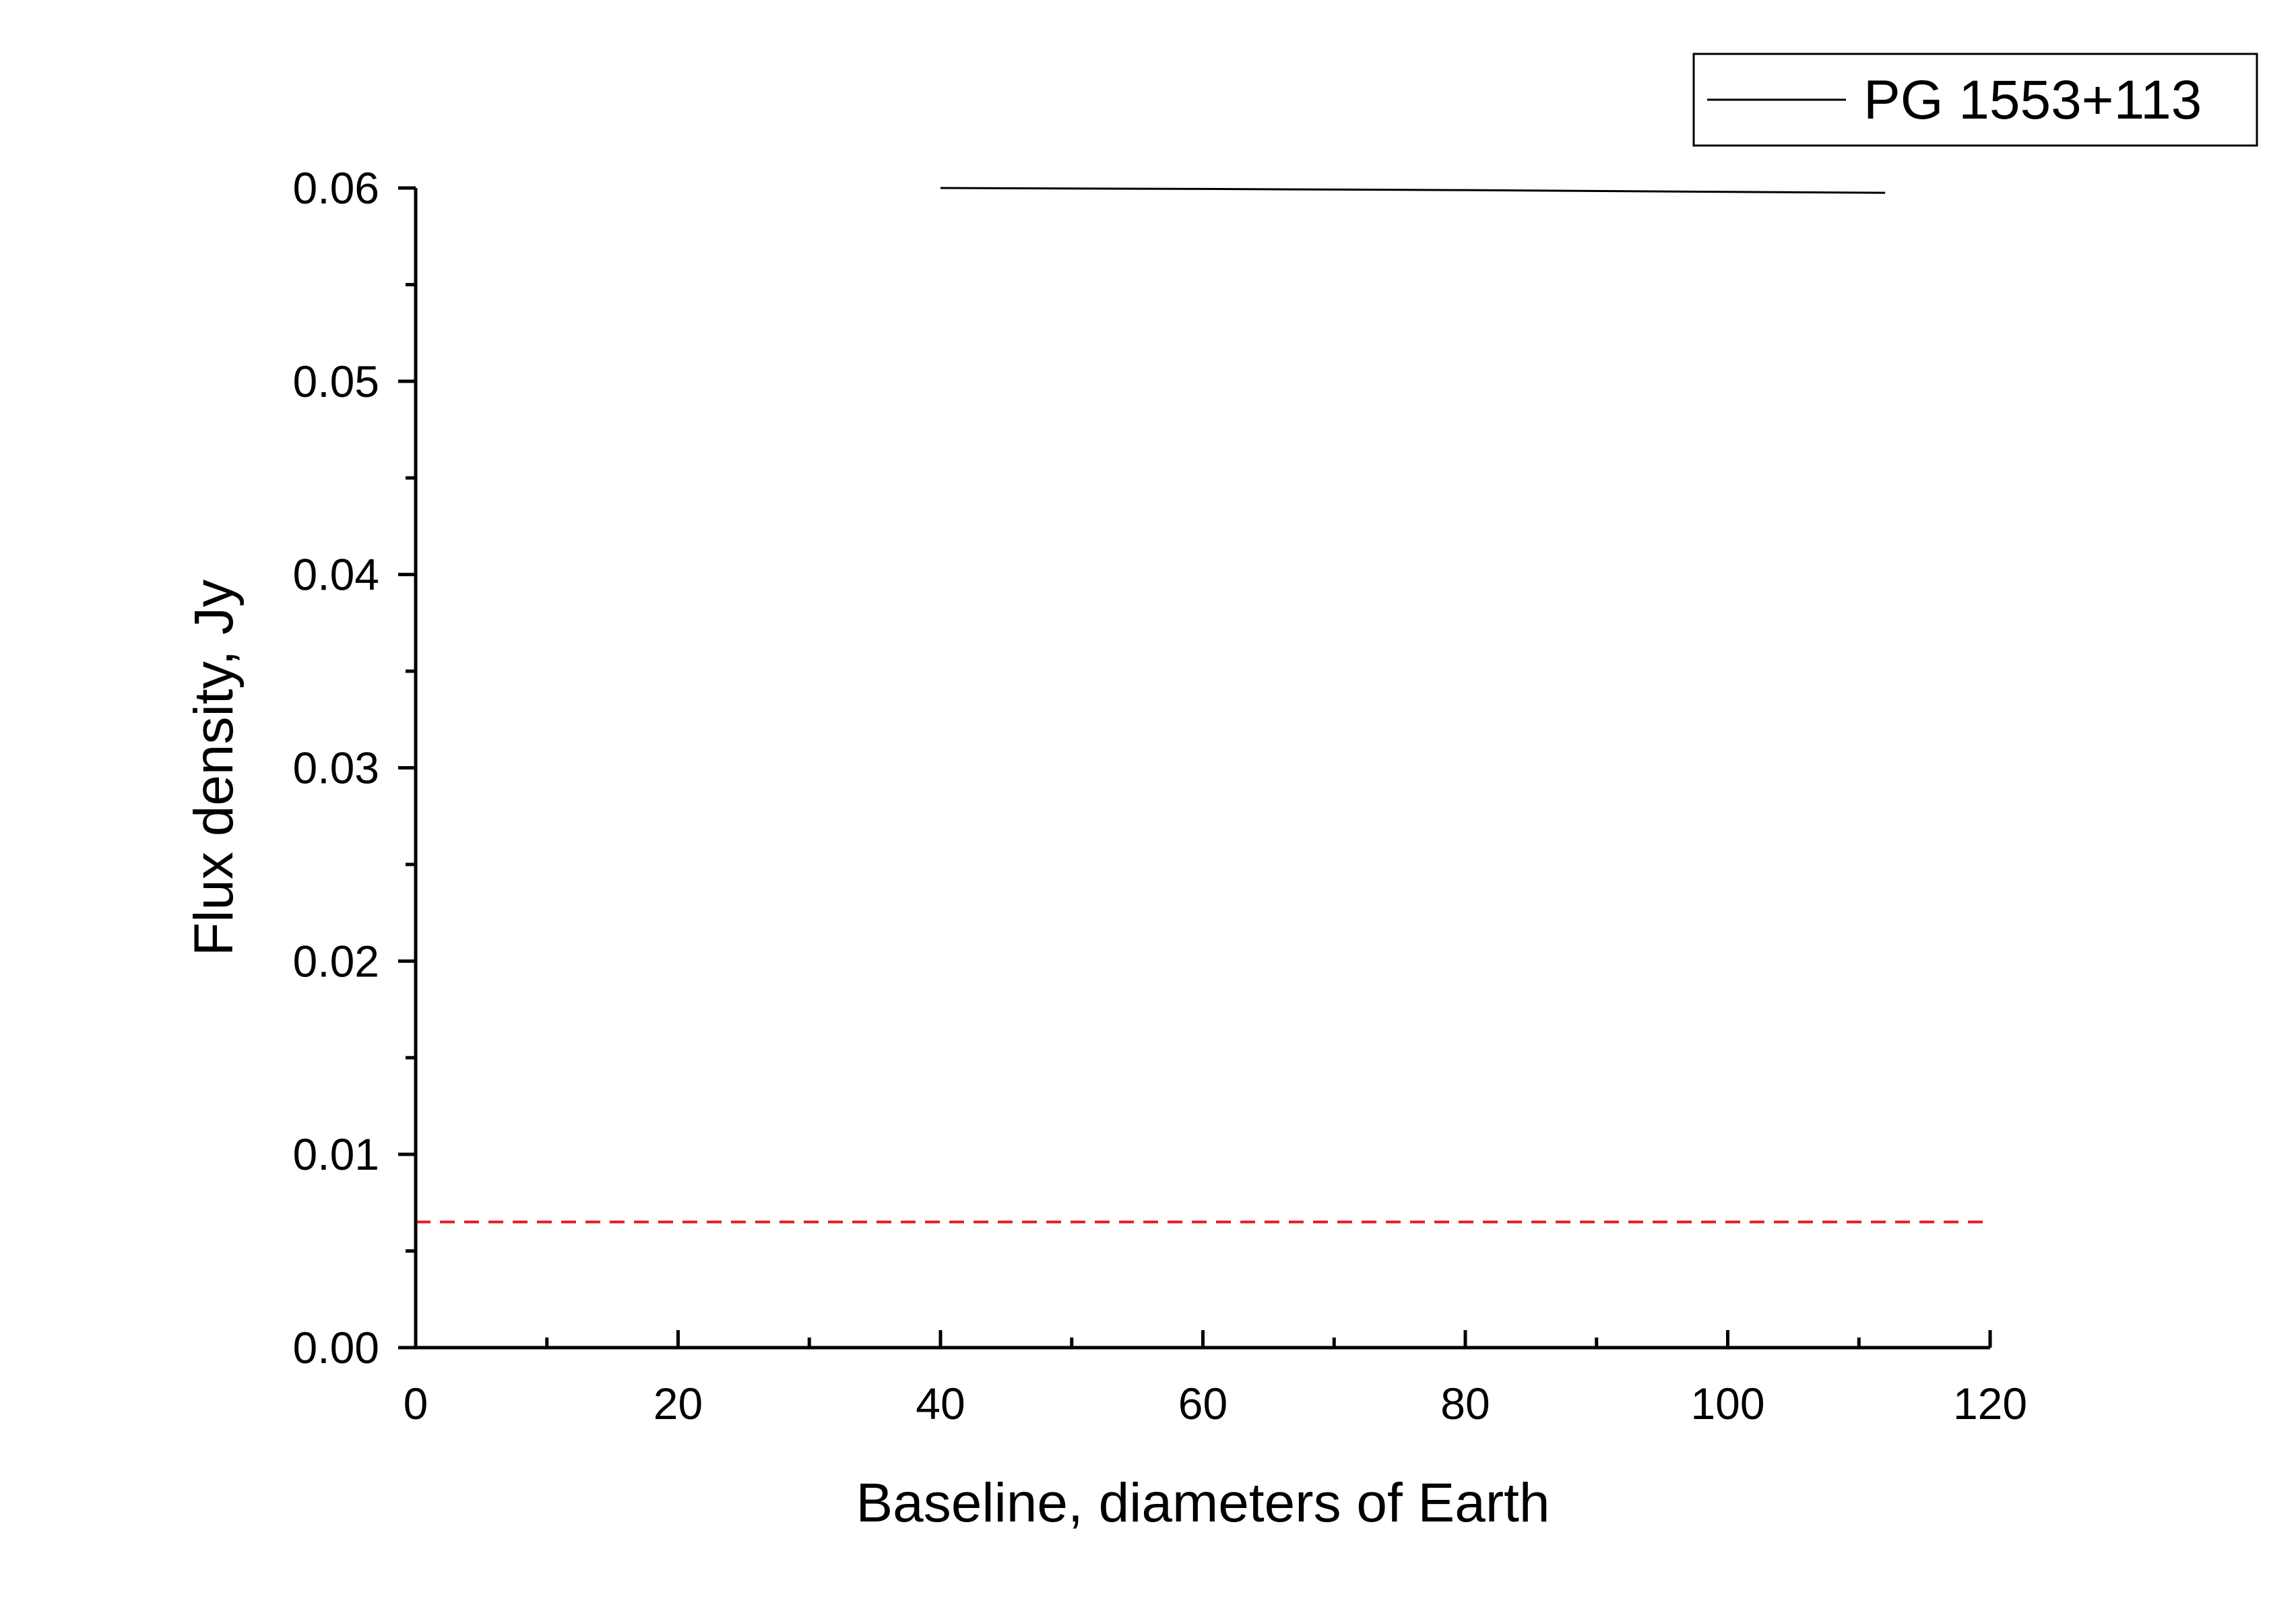  I want to click on x-axis-title: Baseline, diameters of Earth, so click(1203, 1503).